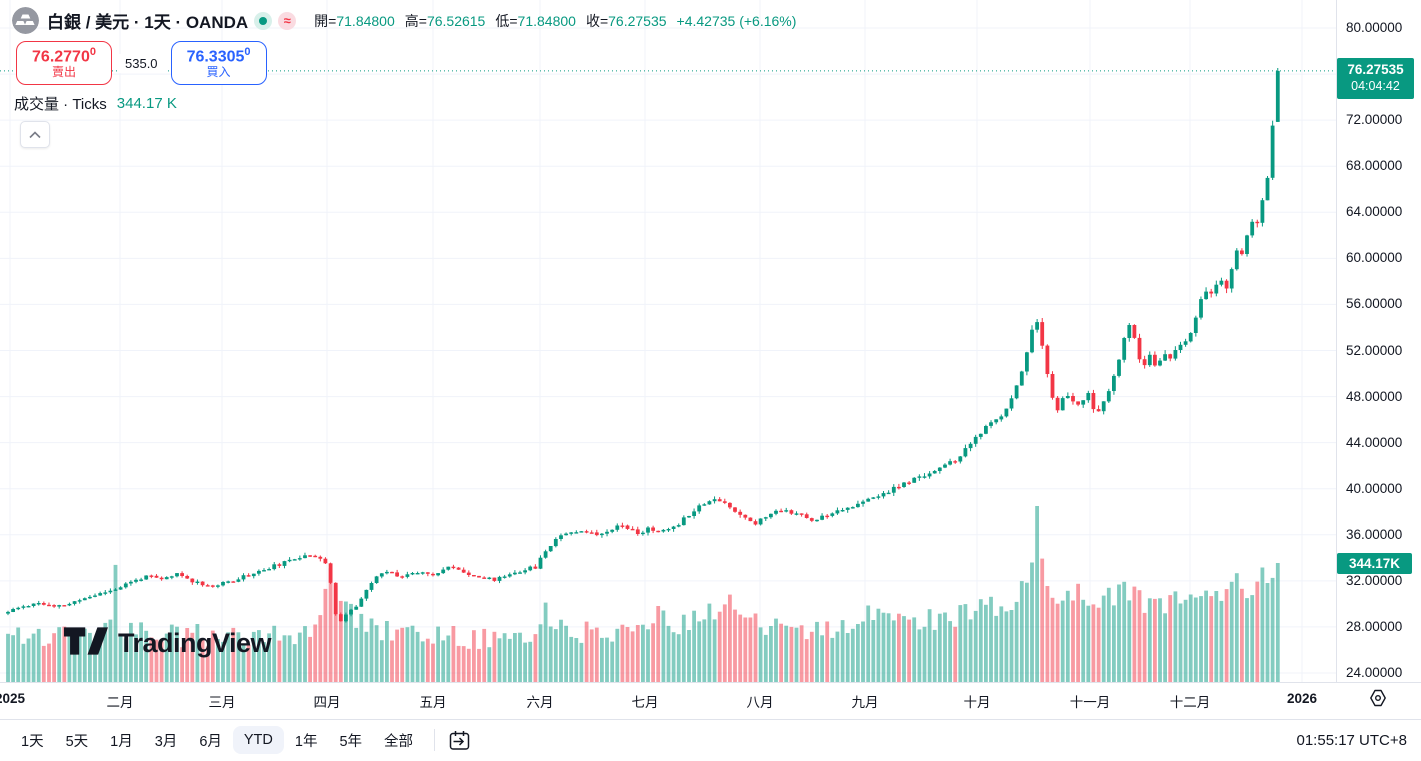 The width and height of the screenshot is (1421, 761). I want to click on current-price: 76.27535, so click(1375, 70).